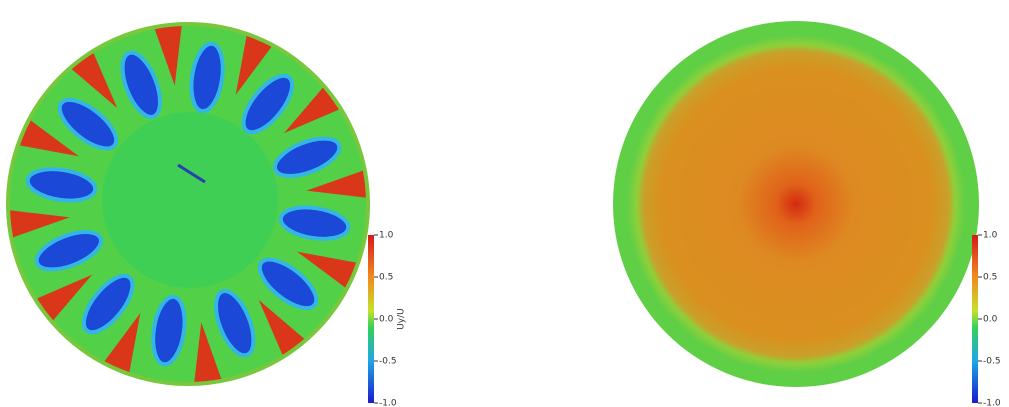 The height and width of the screenshot is (407, 1009). Describe the element at coordinates (402, 319) in the screenshot. I see `colorbar-label: Uy/U` at that location.